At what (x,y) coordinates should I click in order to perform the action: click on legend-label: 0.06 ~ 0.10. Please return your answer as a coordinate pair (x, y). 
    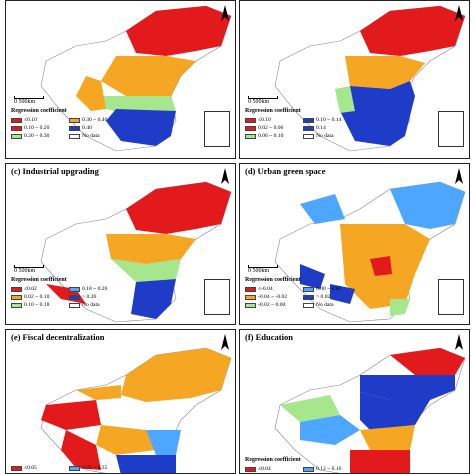
    Looking at the image, I should click on (271, 136).